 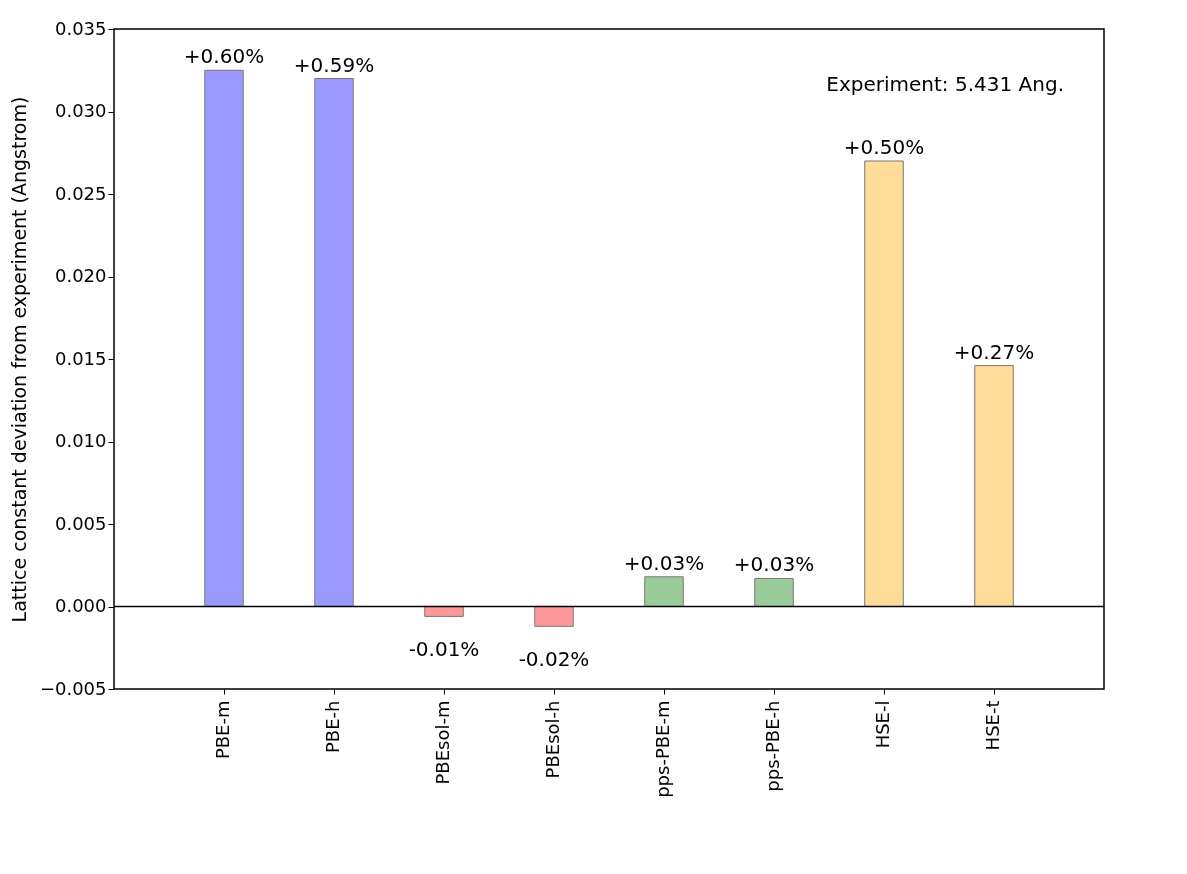 What do you see at coordinates (554, 659) in the screenshot?
I see `annotation: -0.02%` at bounding box center [554, 659].